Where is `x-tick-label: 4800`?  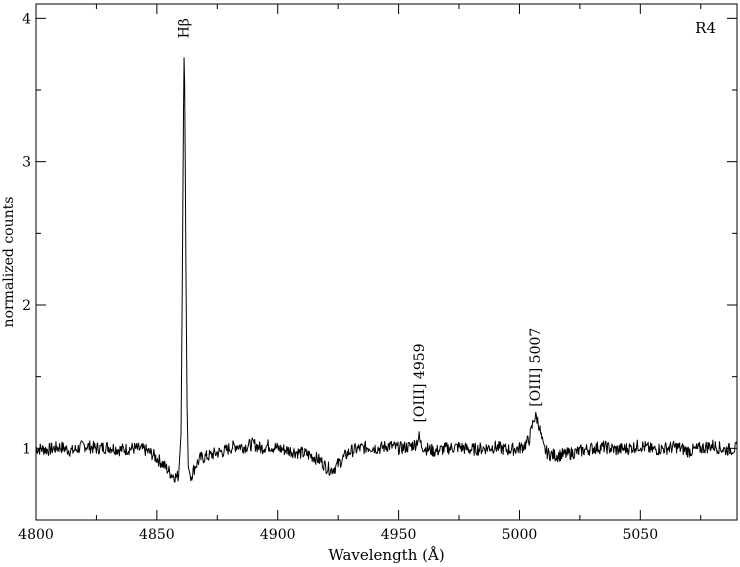 x-tick-label: 4800 is located at coordinates (36, 535).